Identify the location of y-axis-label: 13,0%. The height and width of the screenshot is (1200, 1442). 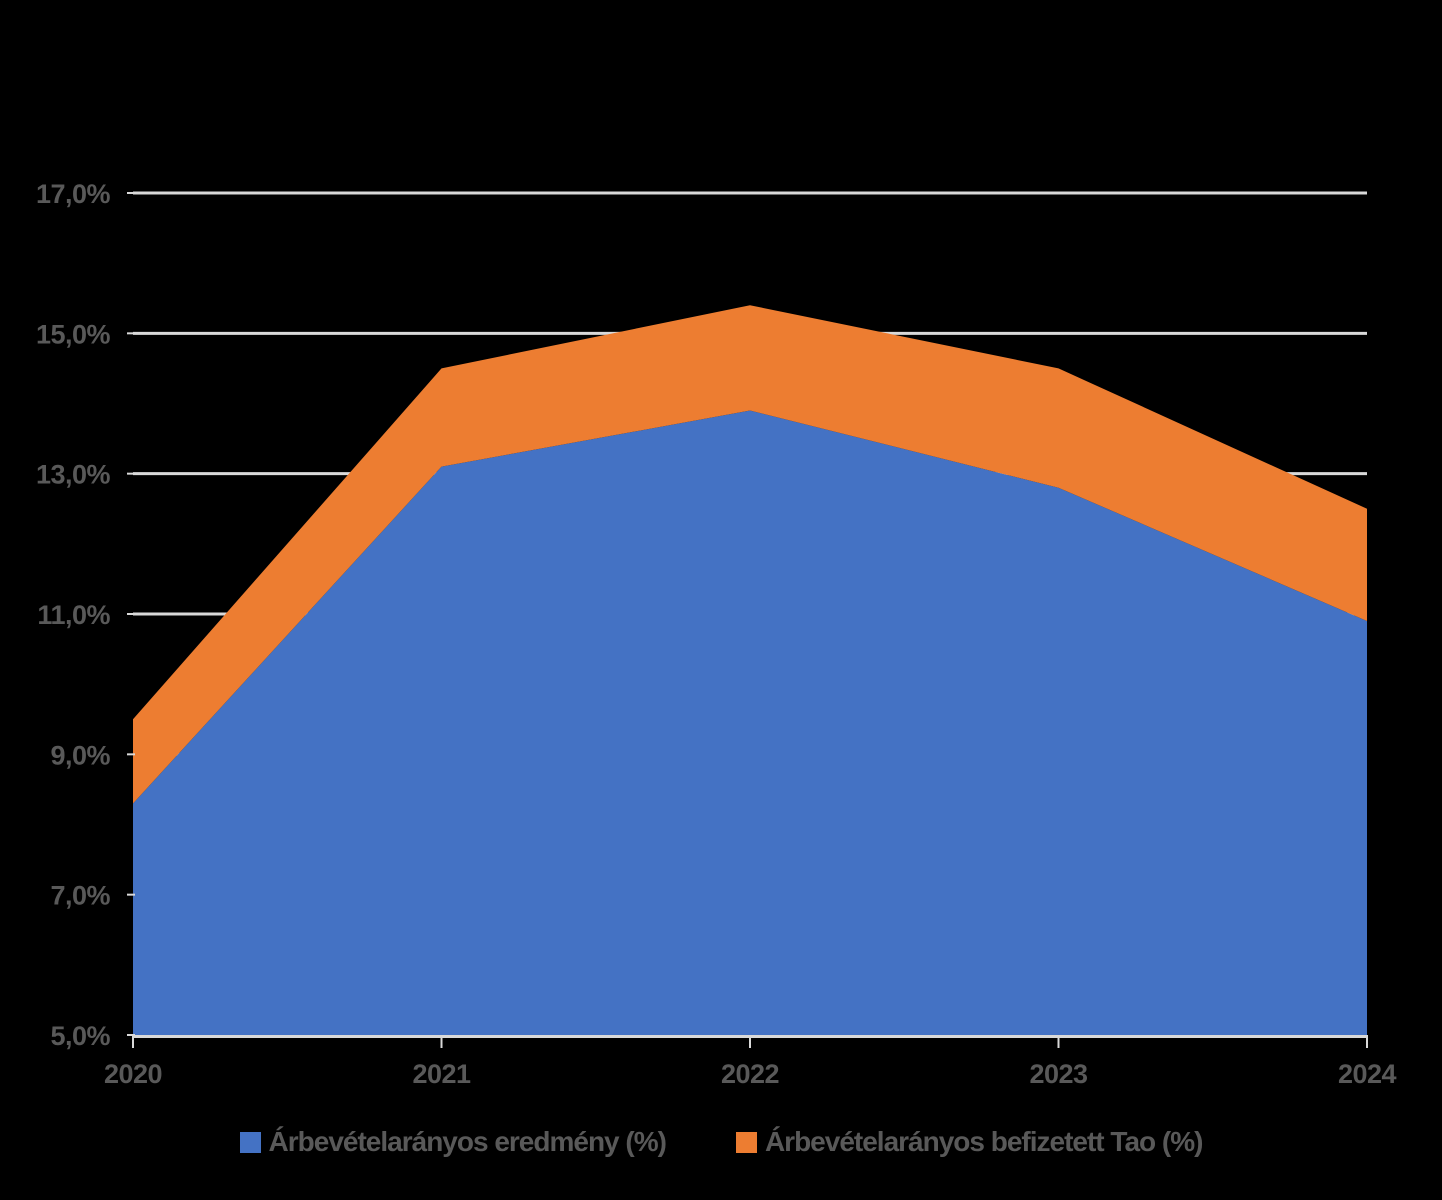
(73, 475).